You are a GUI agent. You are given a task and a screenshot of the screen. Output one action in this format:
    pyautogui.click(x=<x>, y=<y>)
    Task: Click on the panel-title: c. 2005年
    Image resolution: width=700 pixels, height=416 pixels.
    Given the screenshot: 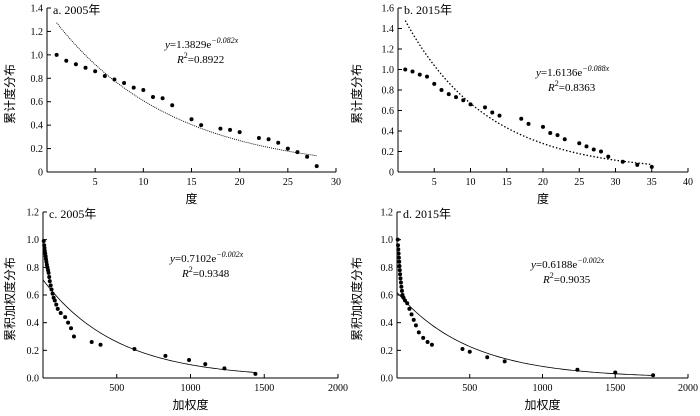 What is the action you would take?
    pyautogui.click(x=72, y=214)
    